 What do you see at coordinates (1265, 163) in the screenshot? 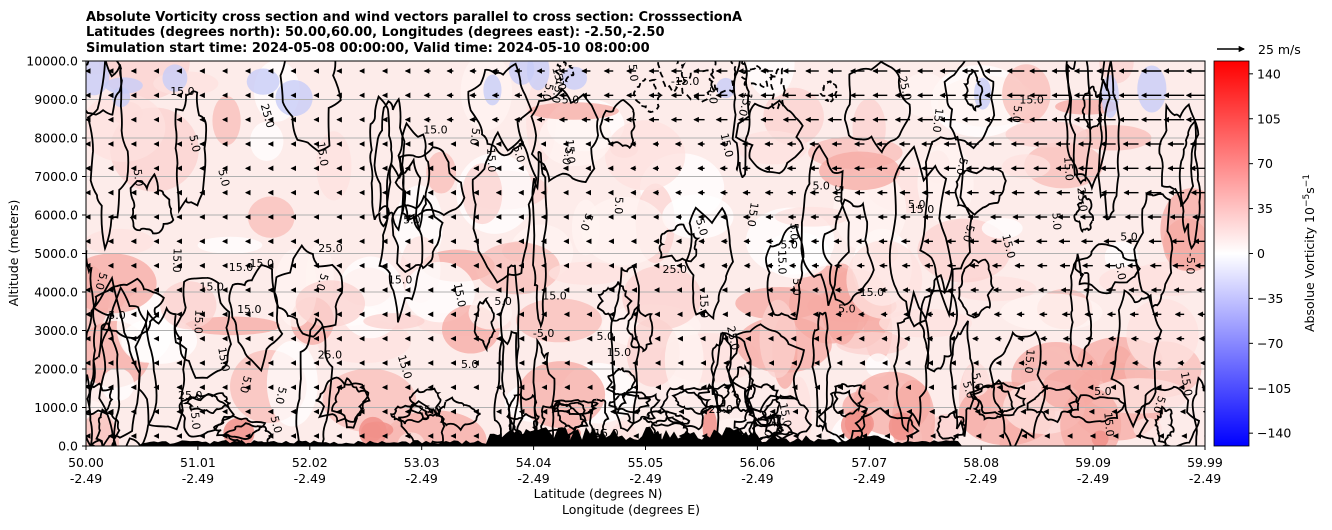
I see `colorbar-tick-label: 70` at bounding box center [1265, 163].